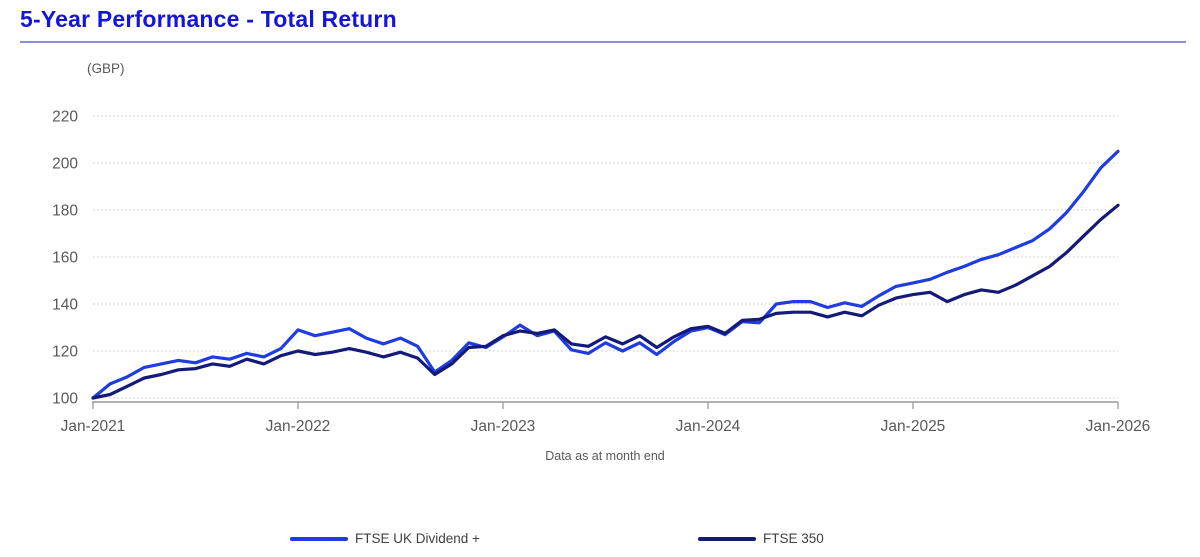 This screenshot has height=557, width=1200. What do you see at coordinates (65, 164) in the screenshot?
I see `y-axis-label: 200` at bounding box center [65, 164].